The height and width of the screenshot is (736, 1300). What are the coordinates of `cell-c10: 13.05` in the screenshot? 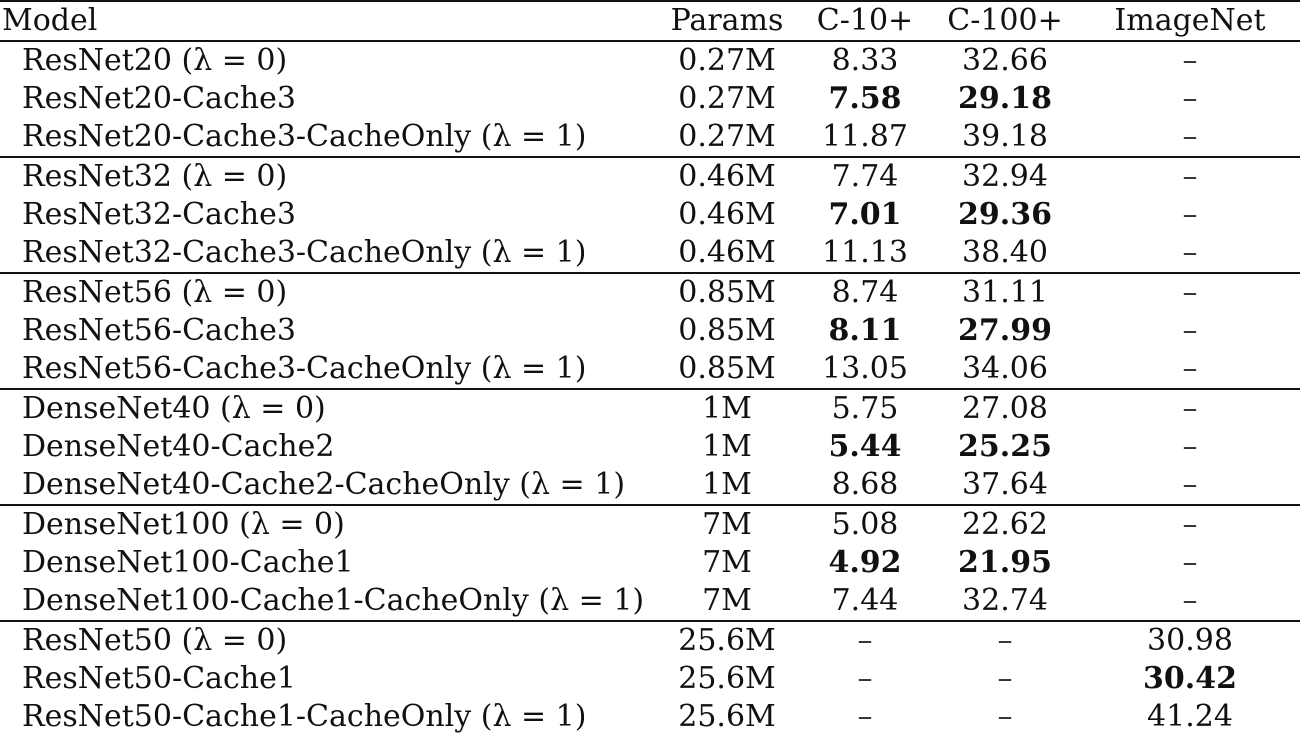 It's located at (865, 368).